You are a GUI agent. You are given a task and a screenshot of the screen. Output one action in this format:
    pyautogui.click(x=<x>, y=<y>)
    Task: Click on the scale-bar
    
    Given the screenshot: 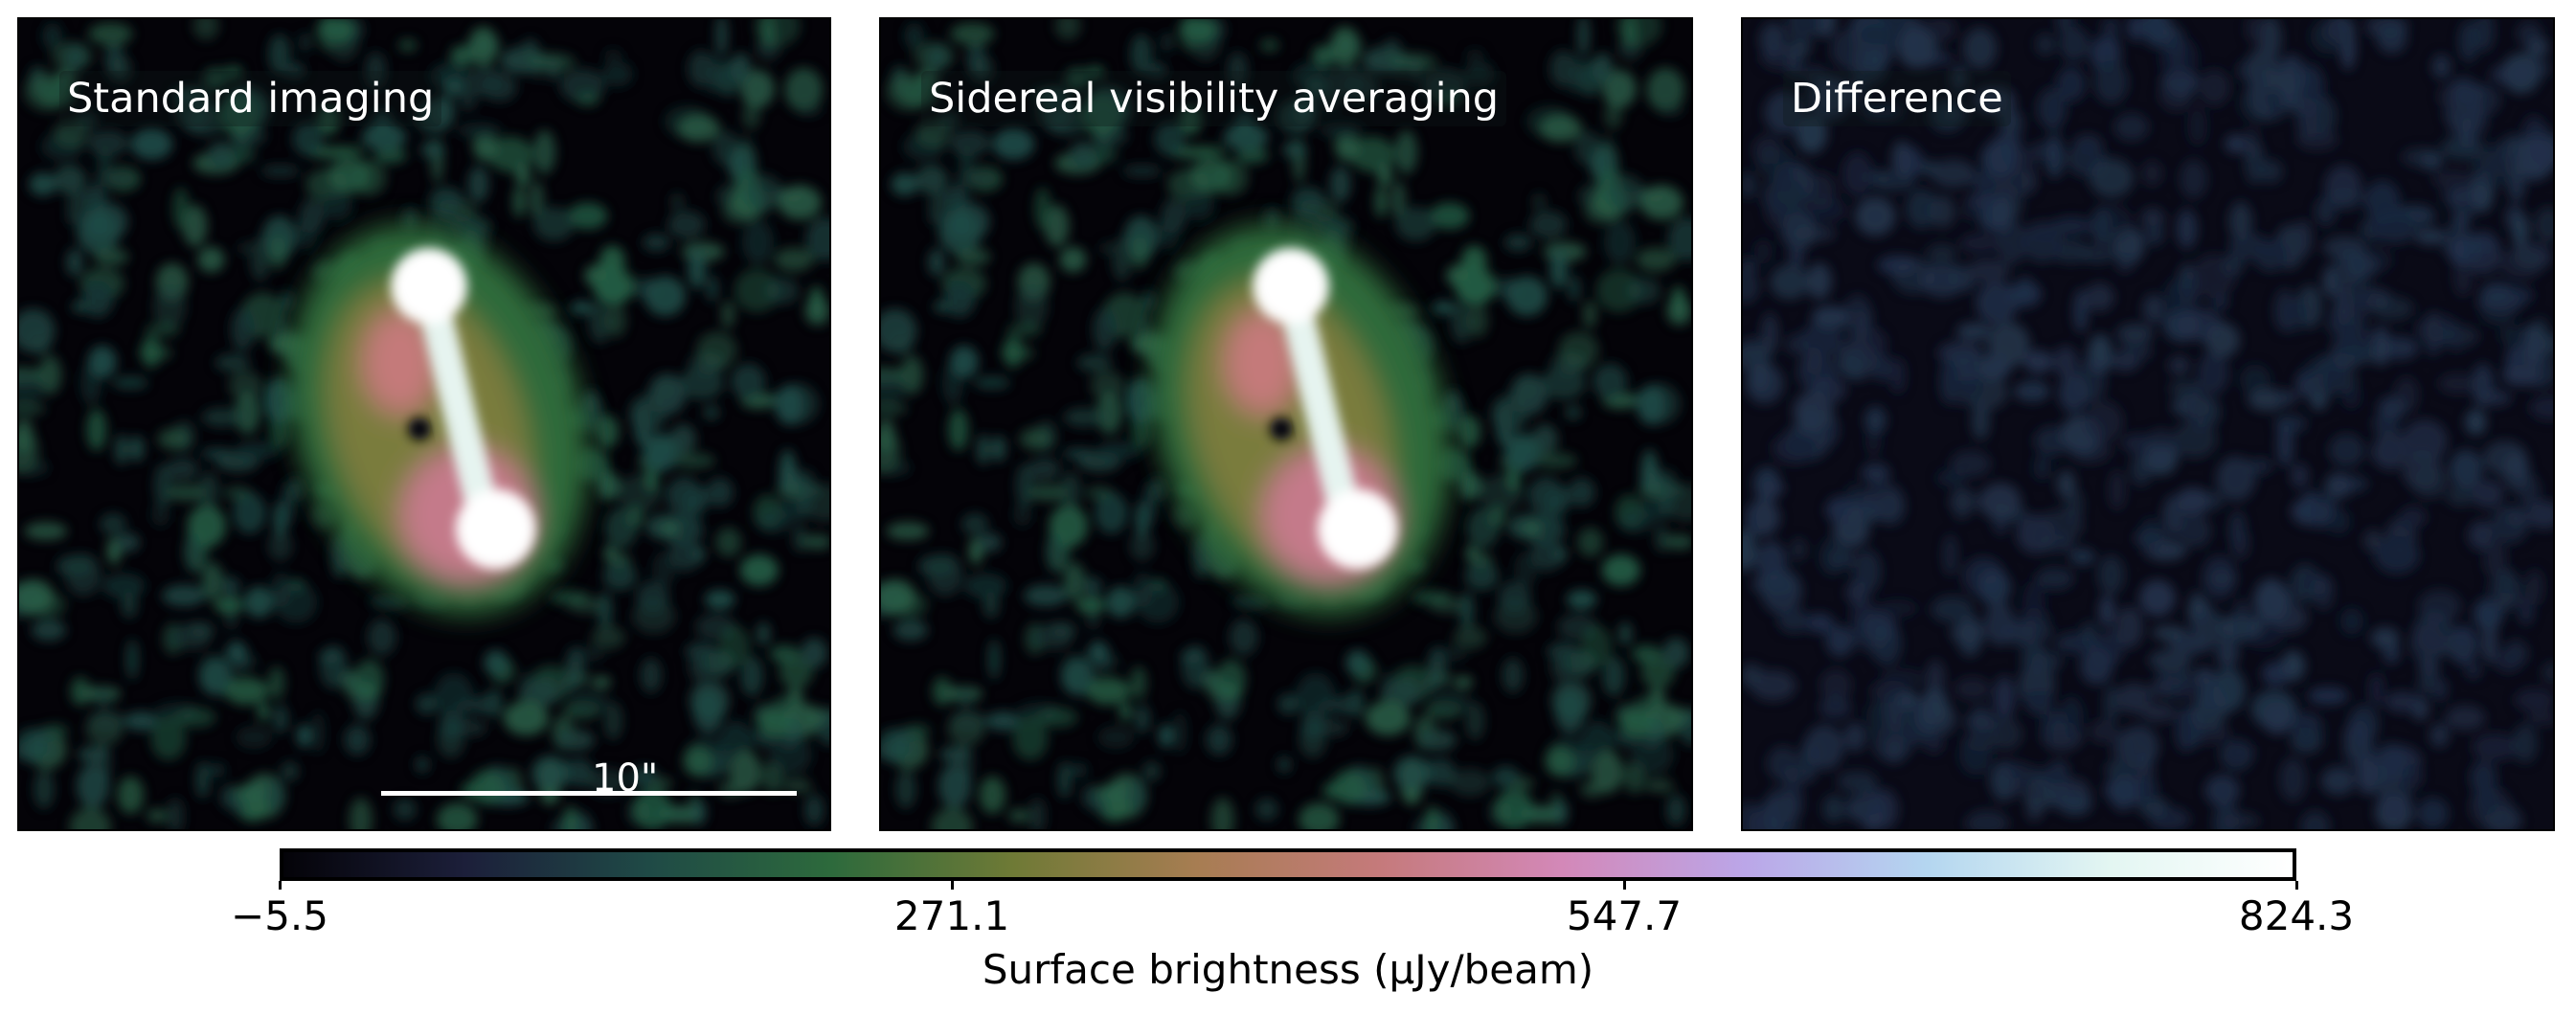 What is the action you would take?
    pyautogui.click(x=589, y=793)
    